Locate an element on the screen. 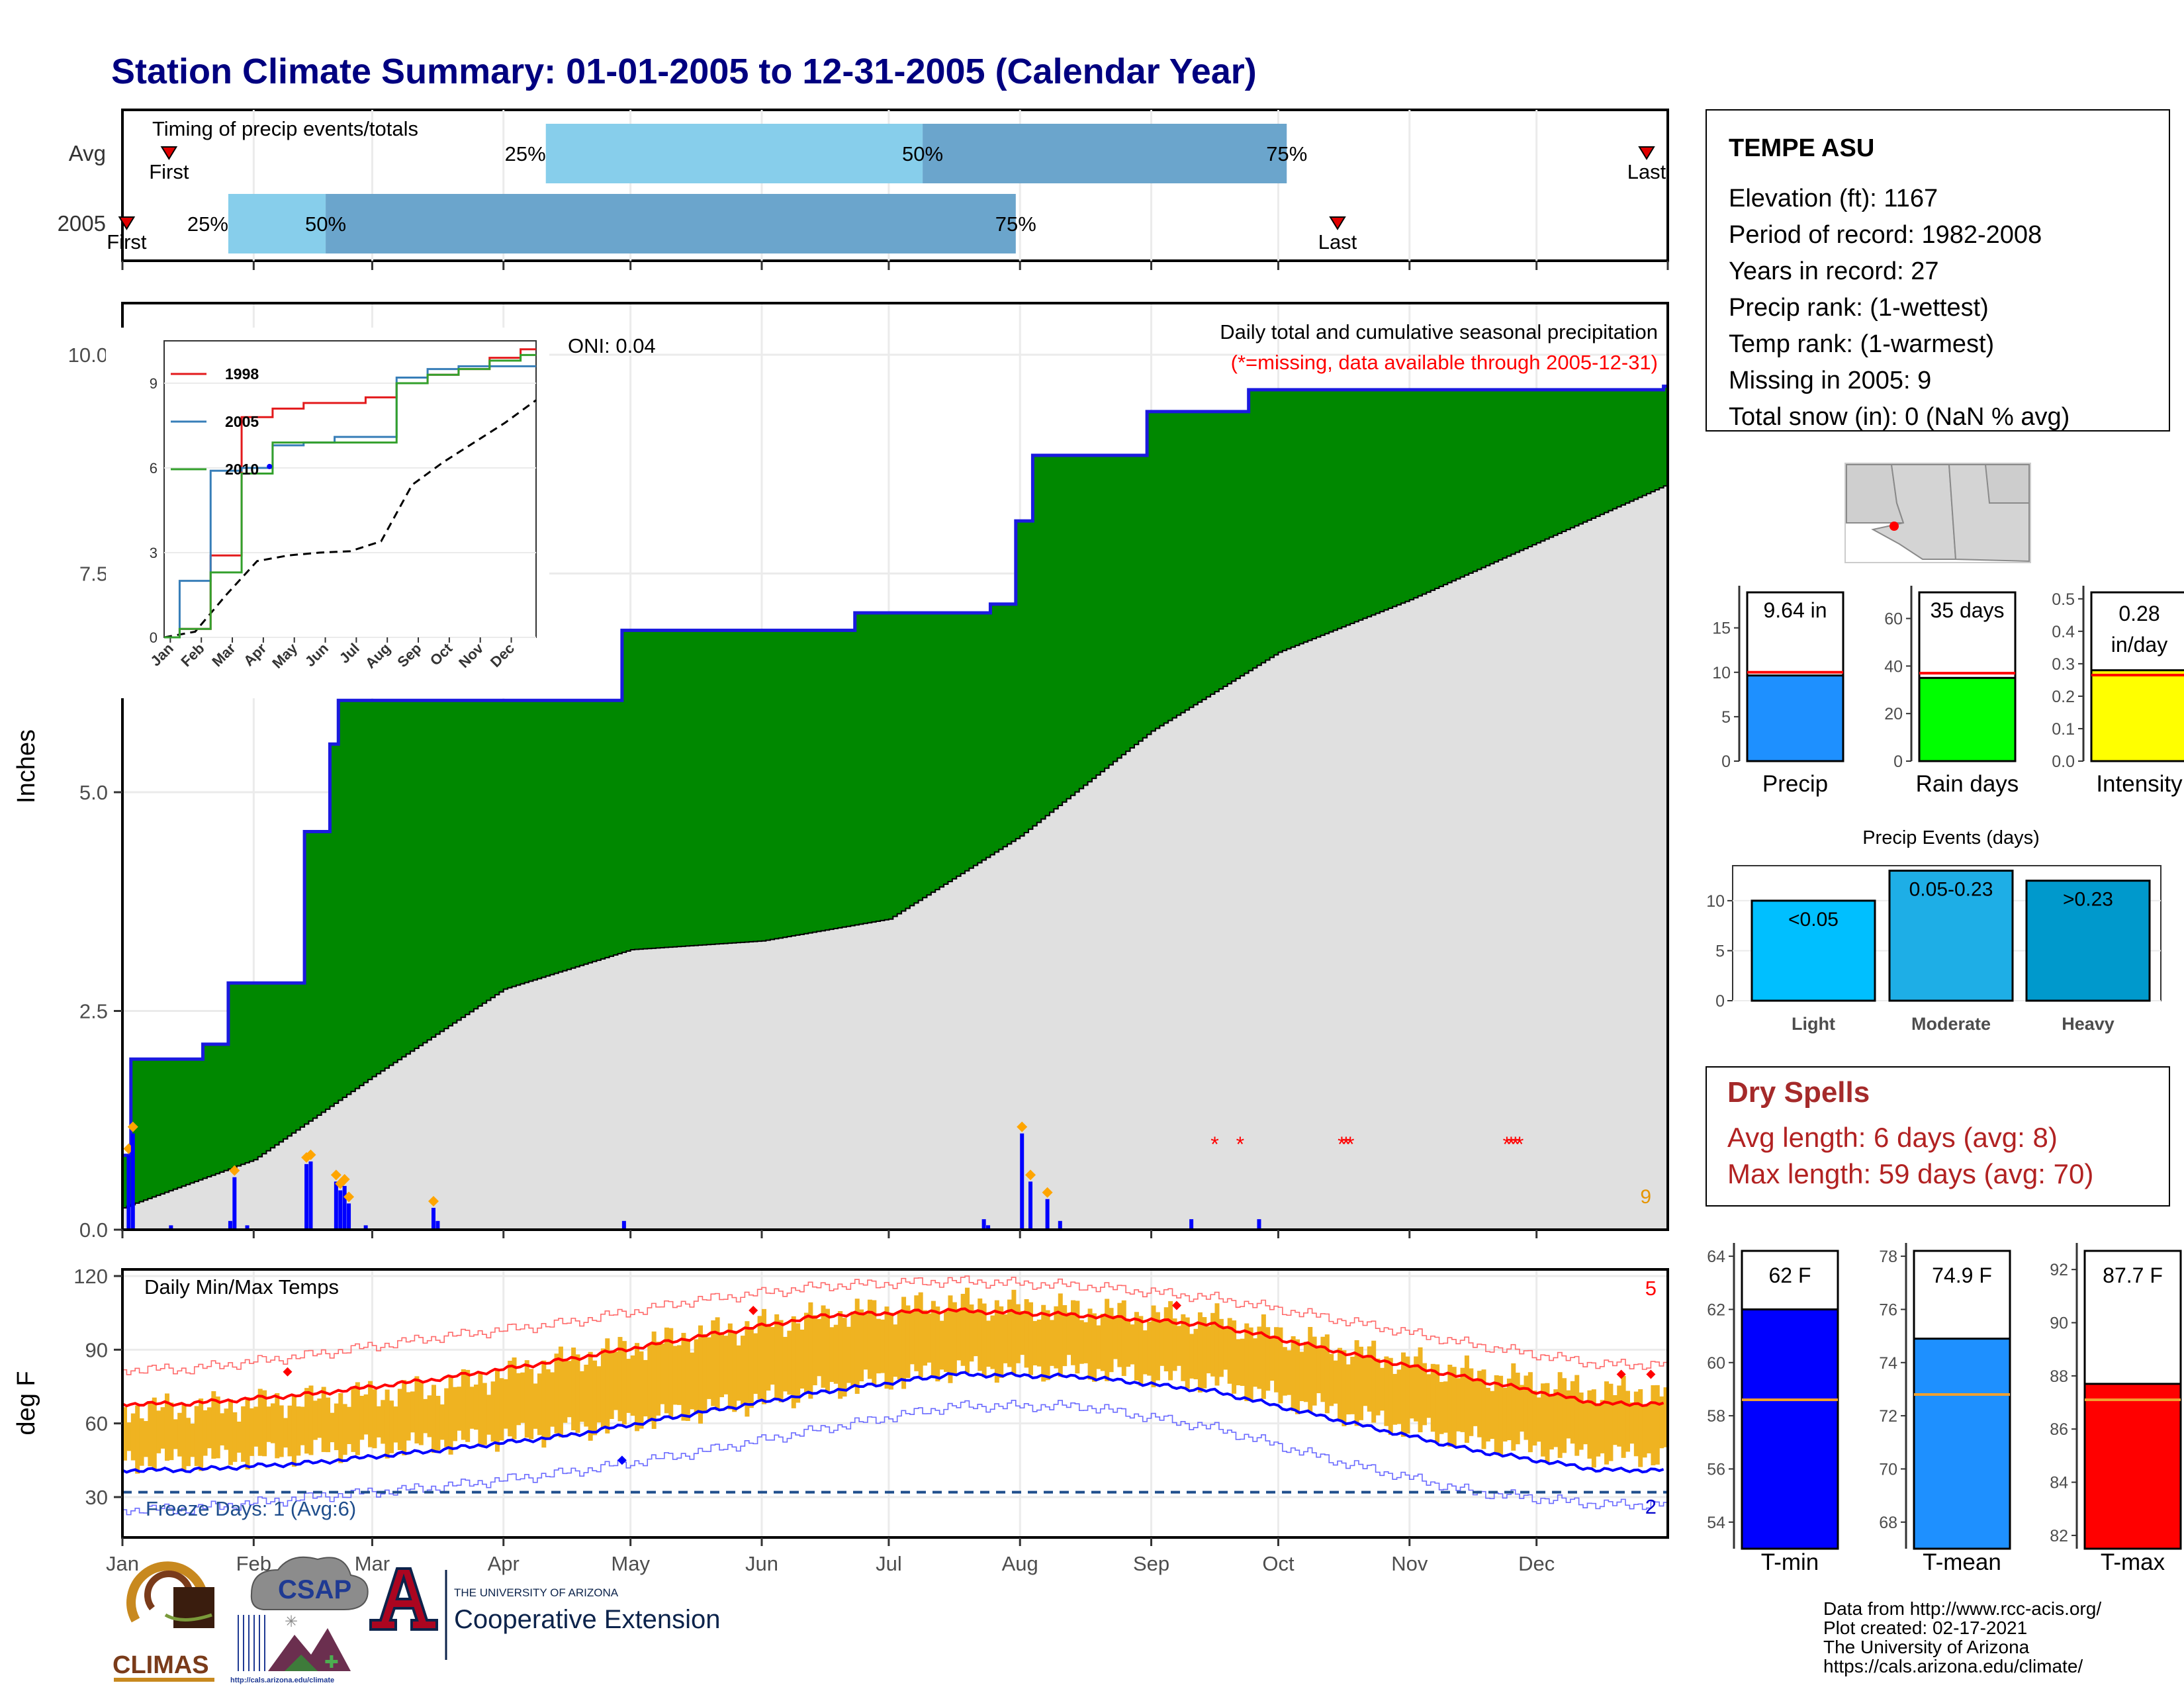 The image size is (2184, 1691). summary-tick-label: 60 is located at coordinates (1894, 619).